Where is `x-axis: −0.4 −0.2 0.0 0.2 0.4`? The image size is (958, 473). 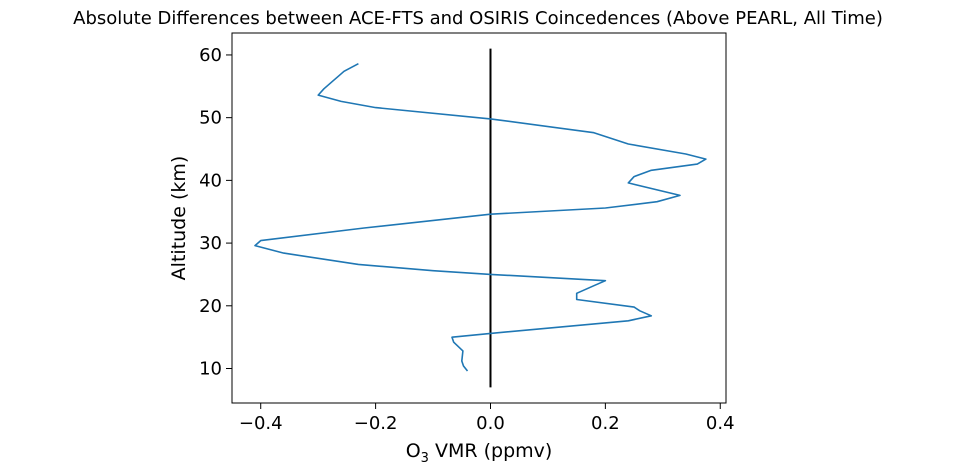 x-axis: −0.4 −0.2 0.0 0.2 0.4 is located at coordinates (487, 418).